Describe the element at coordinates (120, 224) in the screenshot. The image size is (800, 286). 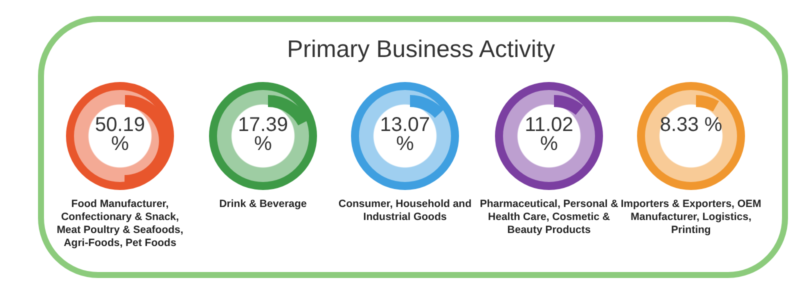
I see `category-label: Food Manufacturer, Confectionary & Snack, Meat Poultry & Seafoods, Agri-Foods, Pet Foods` at that location.